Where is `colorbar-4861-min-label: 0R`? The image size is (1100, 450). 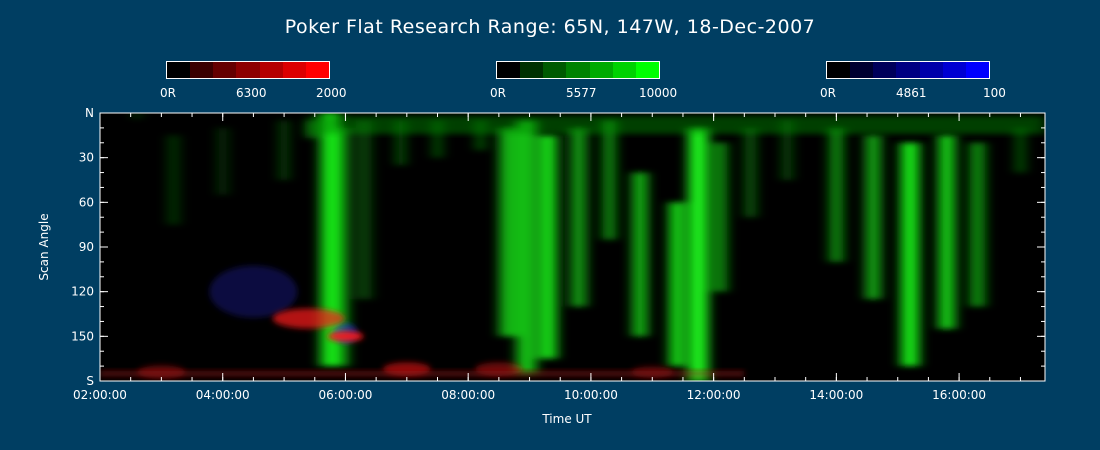
colorbar-4861-min-label: 0R is located at coordinates (828, 93).